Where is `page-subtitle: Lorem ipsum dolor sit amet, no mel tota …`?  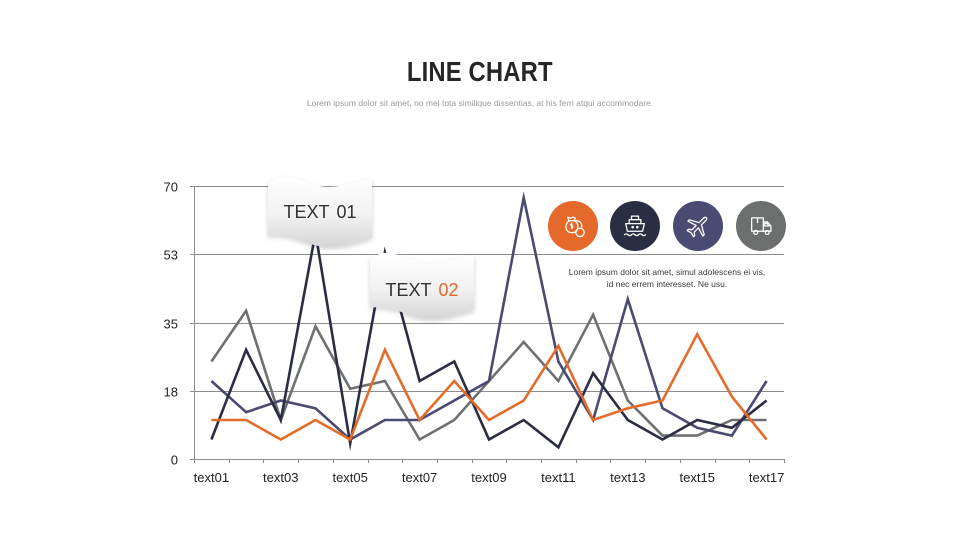 page-subtitle: Lorem ipsum dolor sit amet, no mel tota … is located at coordinates (480, 103).